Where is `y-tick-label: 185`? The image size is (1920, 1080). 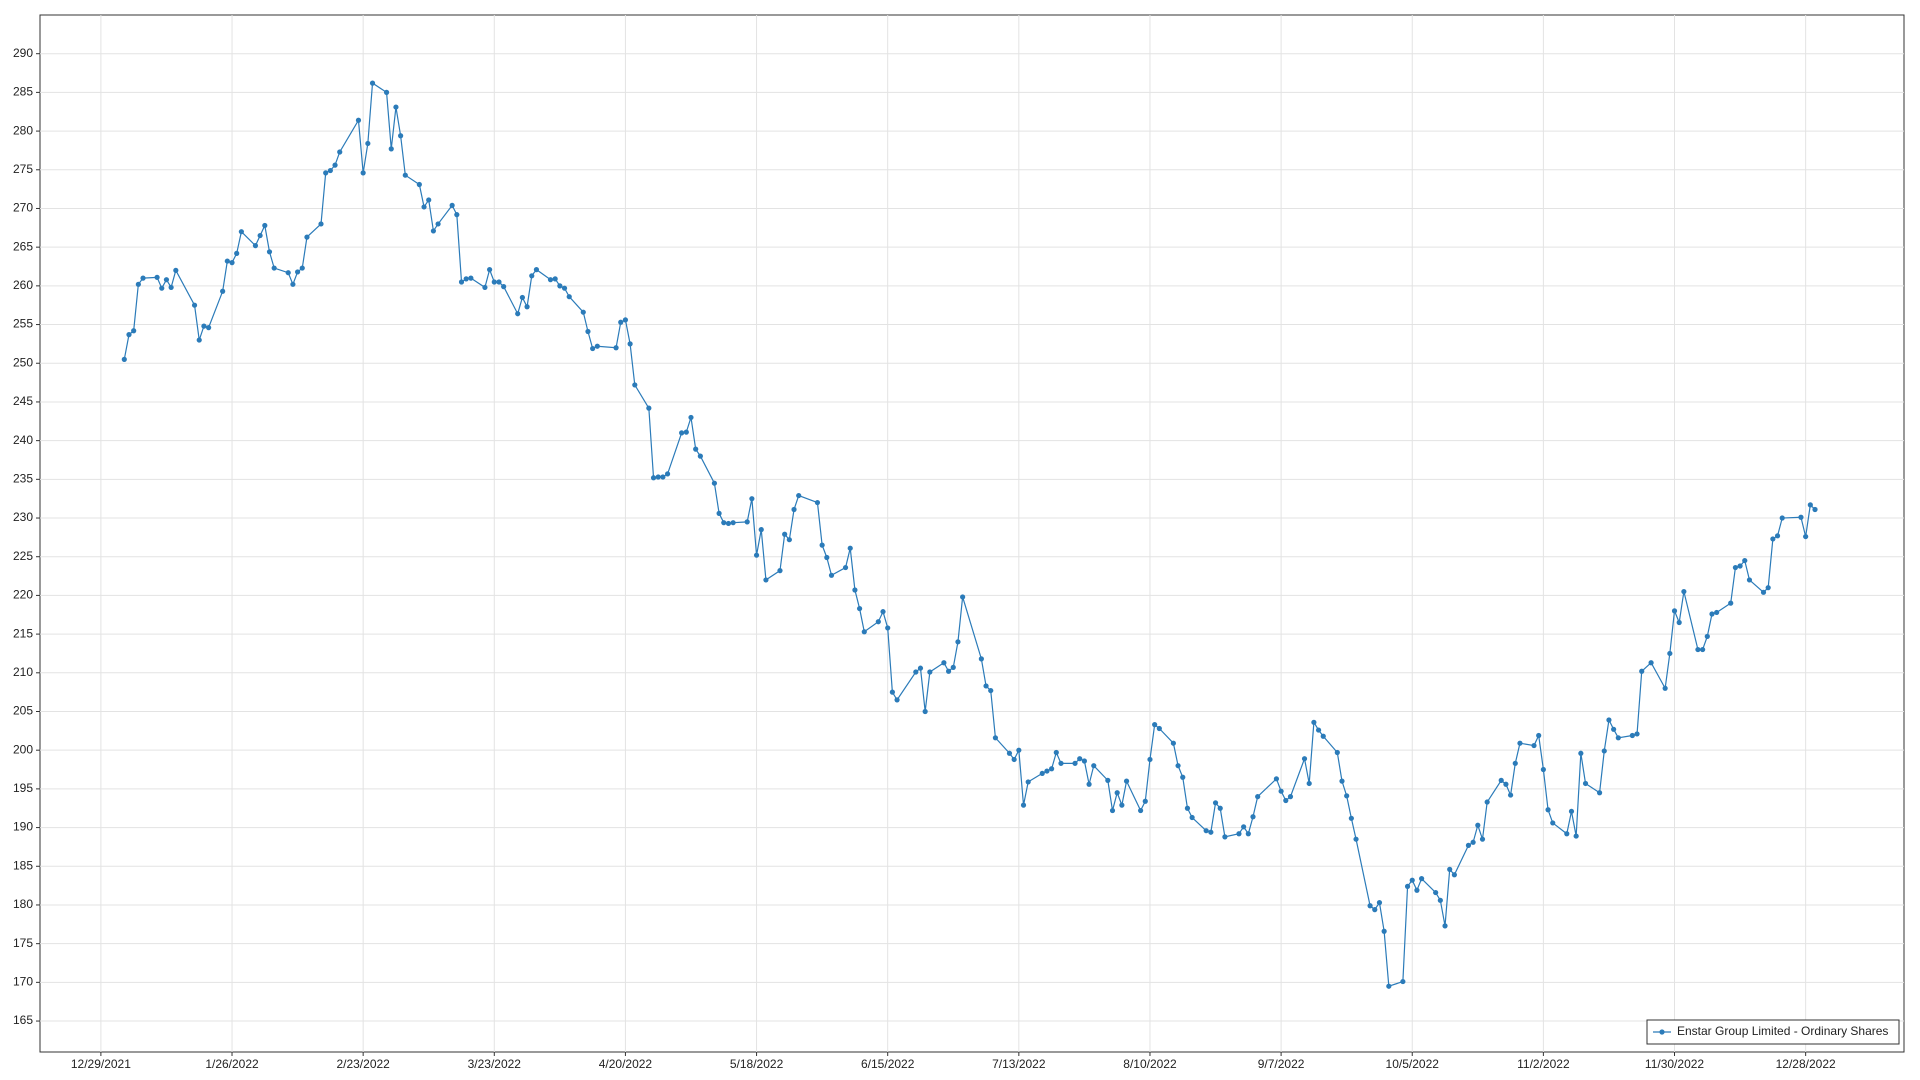
y-tick-label: 185 is located at coordinates (23, 865).